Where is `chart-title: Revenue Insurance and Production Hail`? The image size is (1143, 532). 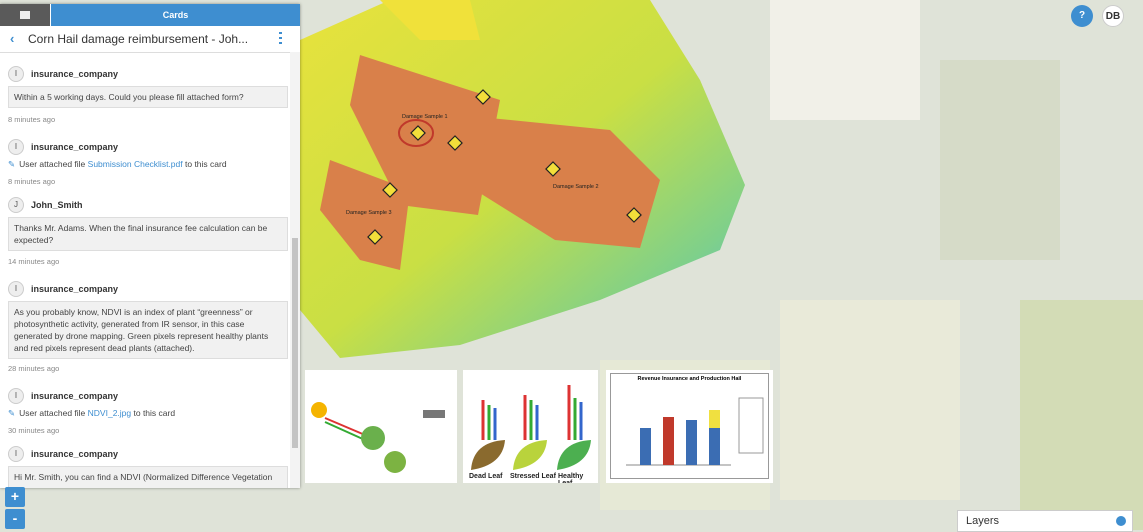
chart-title: Revenue Insurance and Production Hail is located at coordinates (689, 379).